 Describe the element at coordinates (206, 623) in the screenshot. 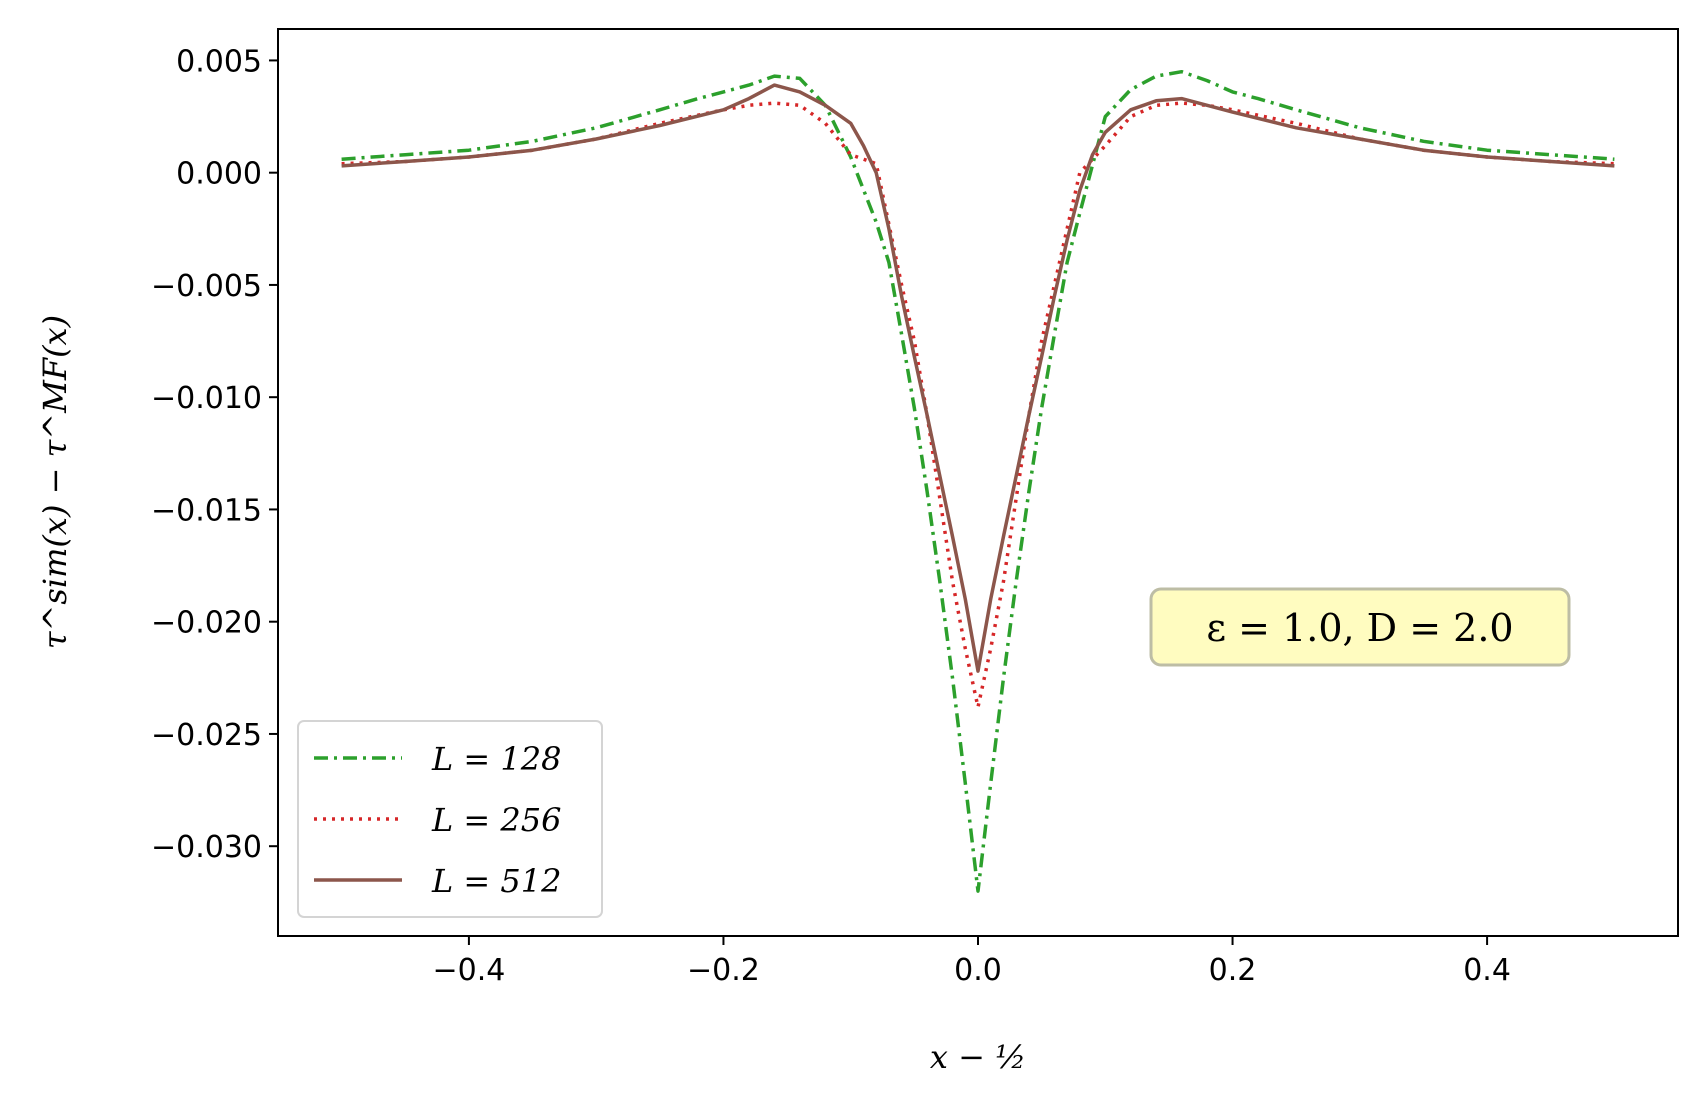

I see `y-tick-label: −0.020` at that location.